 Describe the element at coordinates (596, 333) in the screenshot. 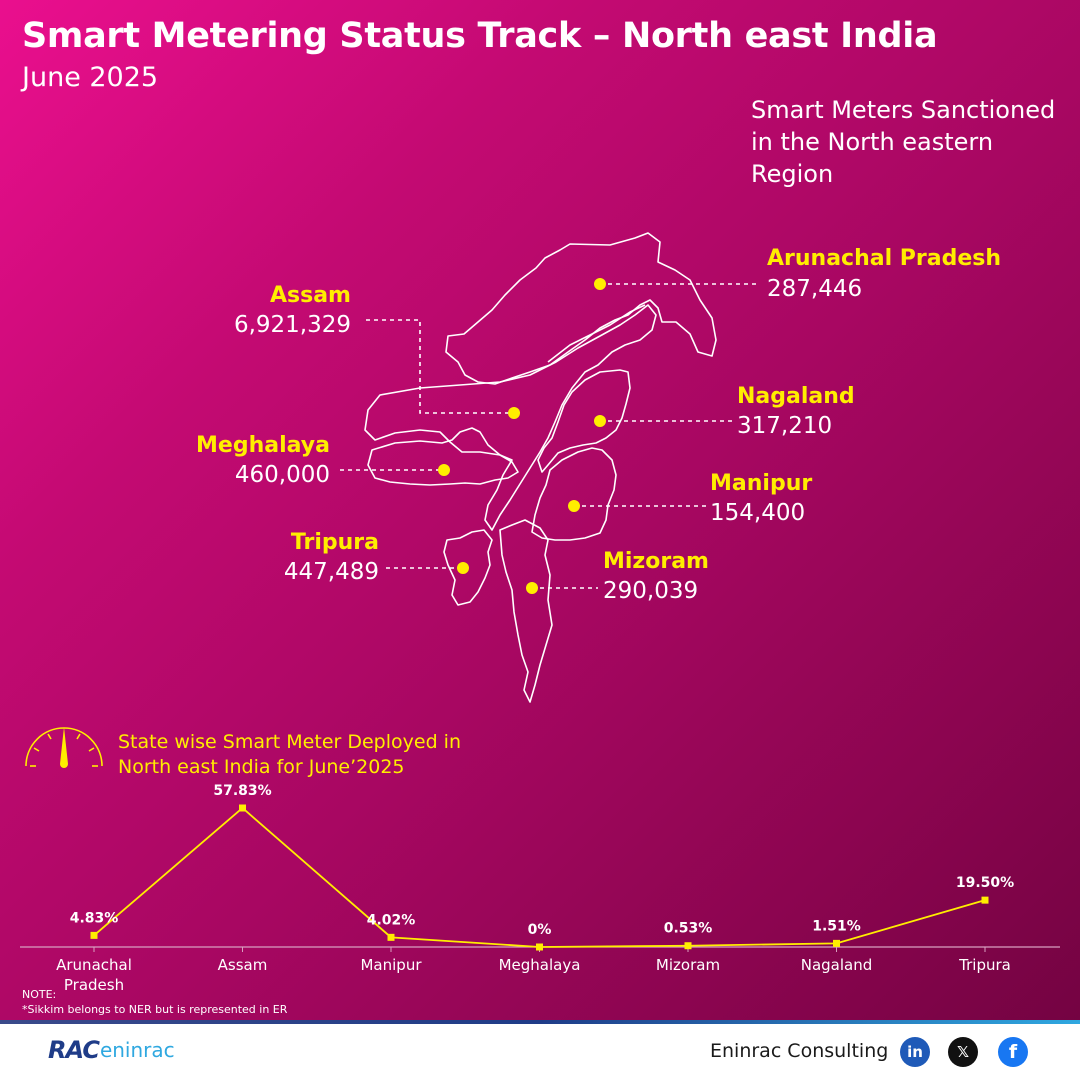

I see `map-assam-inner-border` at that location.